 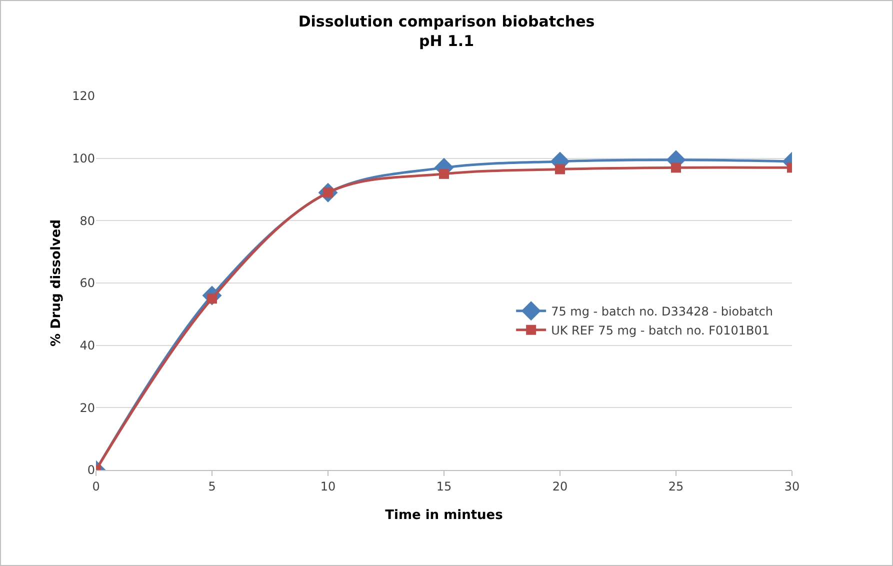 What do you see at coordinates (328, 486) in the screenshot?
I see `x-tick-label: 10` at bounding box center [328, 486].